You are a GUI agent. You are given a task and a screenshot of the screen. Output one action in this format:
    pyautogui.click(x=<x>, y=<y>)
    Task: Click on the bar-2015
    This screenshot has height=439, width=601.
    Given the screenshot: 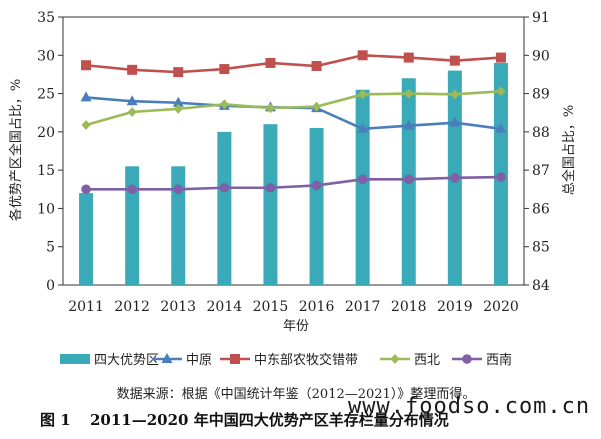 What is the action you would take?
    pyautogui.click(x=270, y=204)
    